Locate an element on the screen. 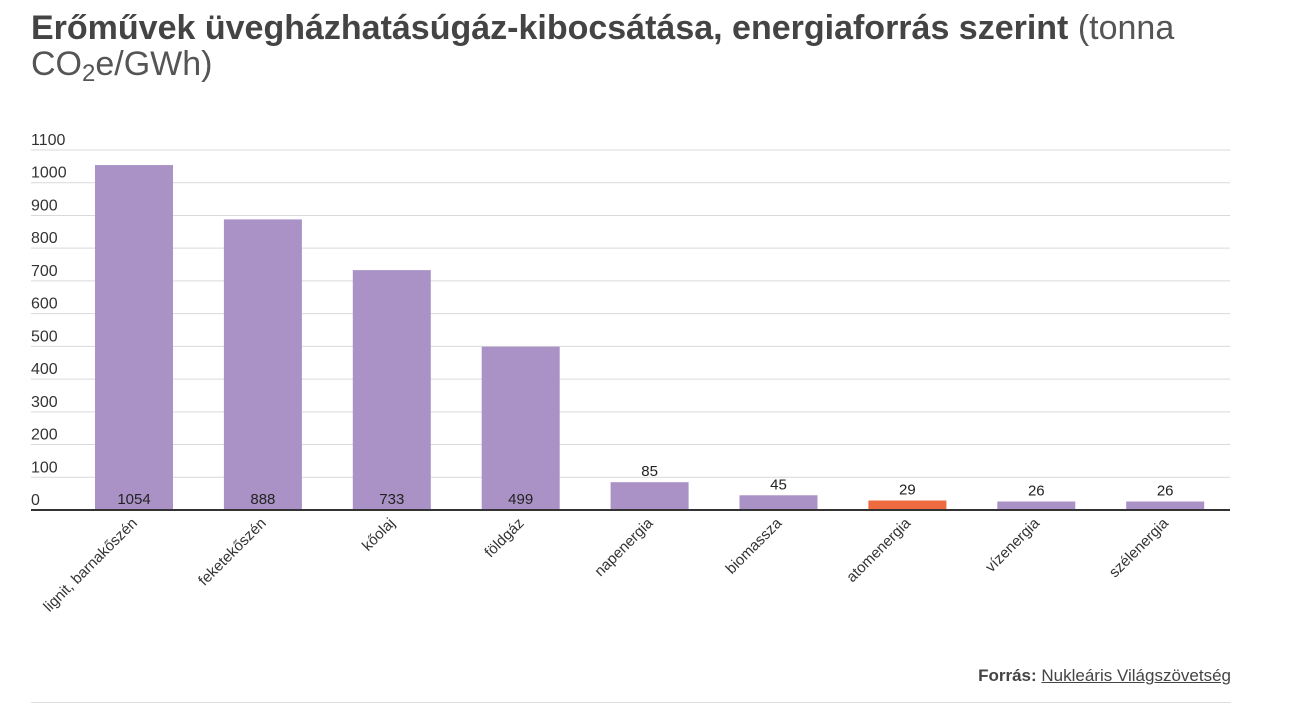  source-link: Nukleáris Világszövetség is located at coordinates (1136, 675).